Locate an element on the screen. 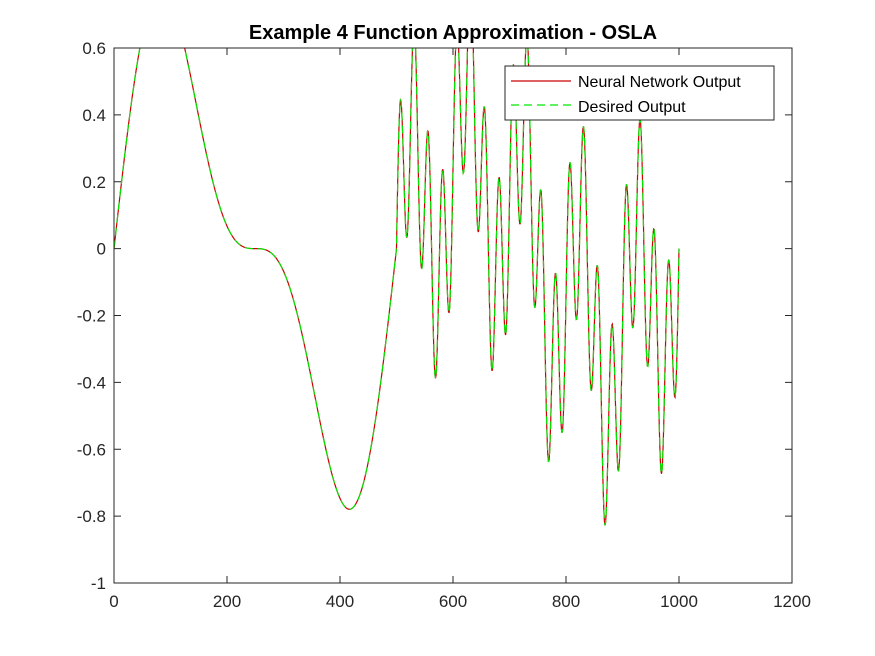 The height and width of the screenshot is (656, 875). legend: Neural Network Output Desired Output is located at coordinates (639, 93).